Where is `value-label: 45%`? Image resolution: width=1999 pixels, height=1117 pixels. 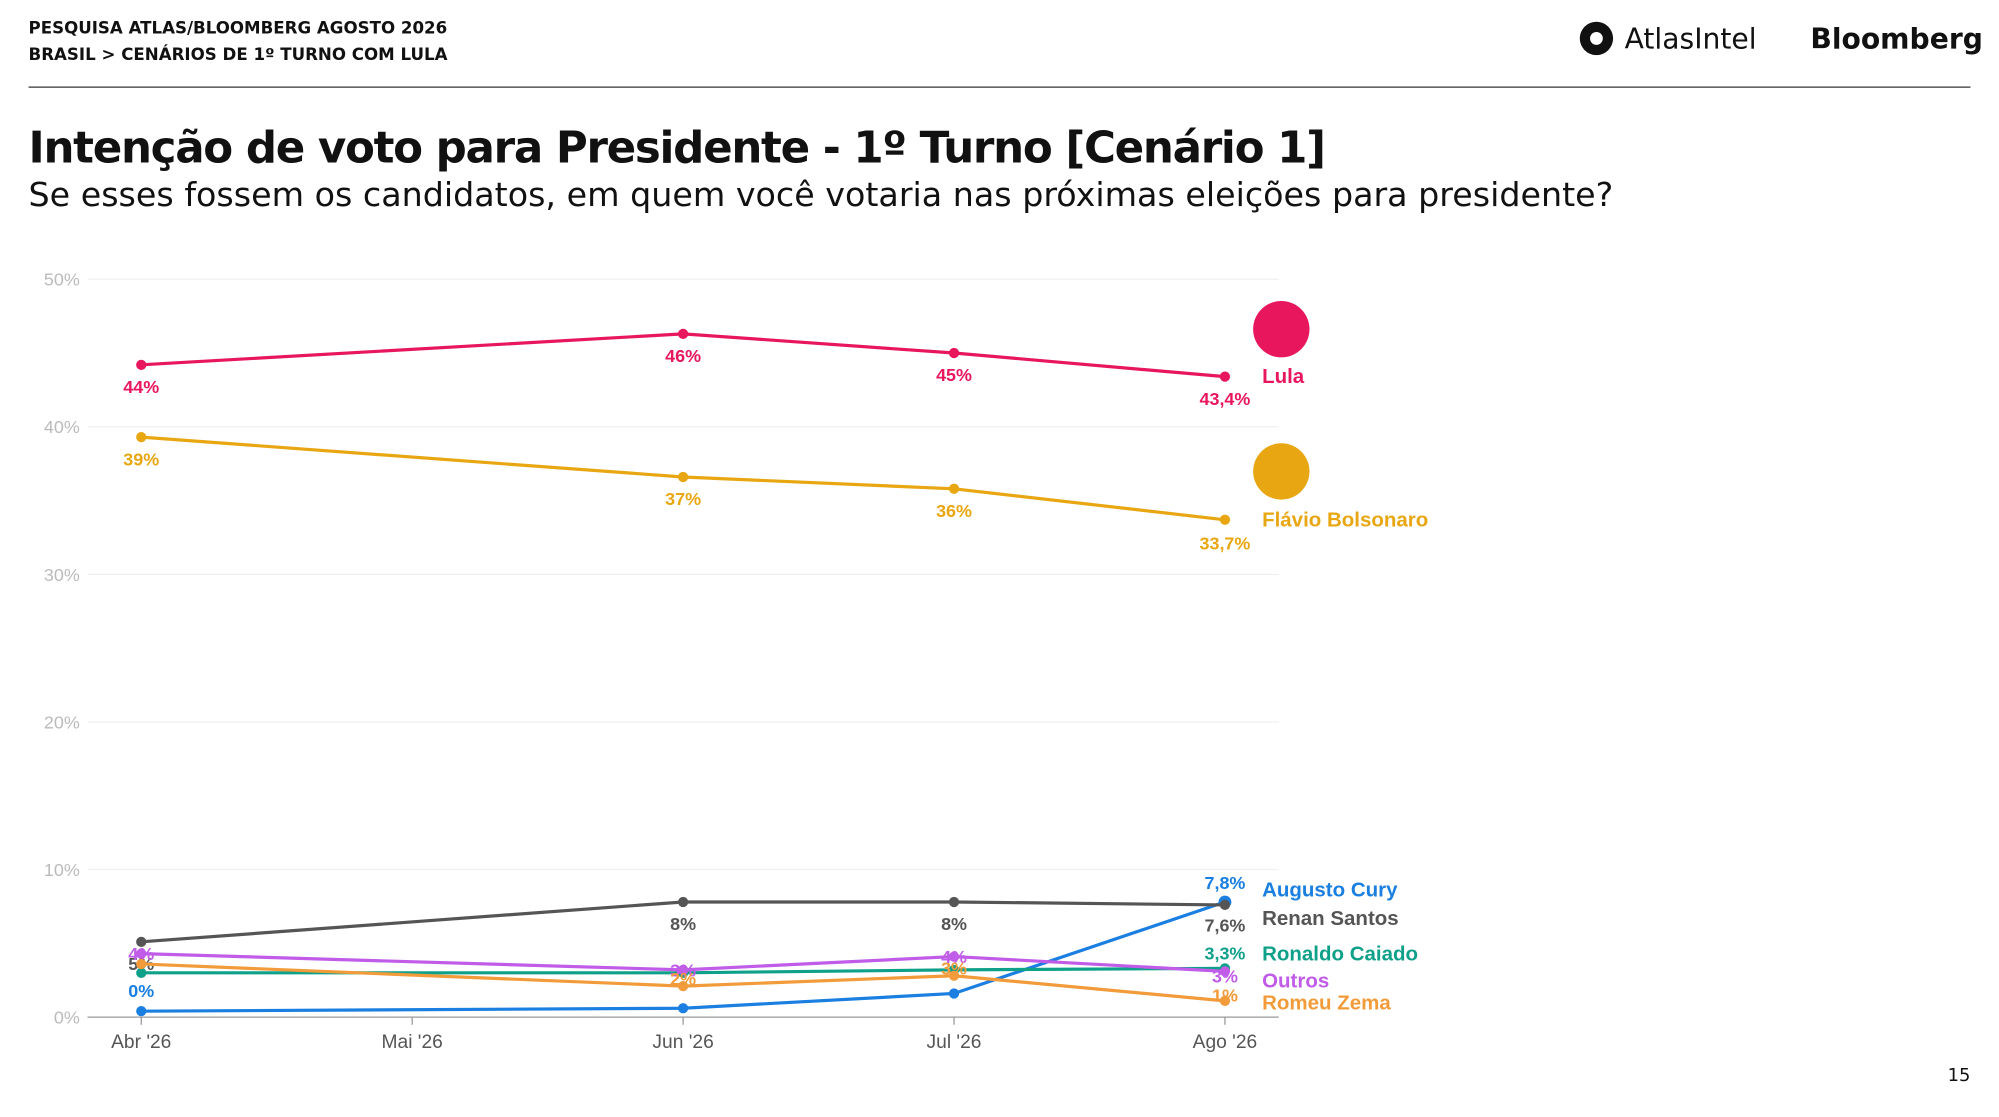 value-label: 45% is located at coordinates (954, 375).